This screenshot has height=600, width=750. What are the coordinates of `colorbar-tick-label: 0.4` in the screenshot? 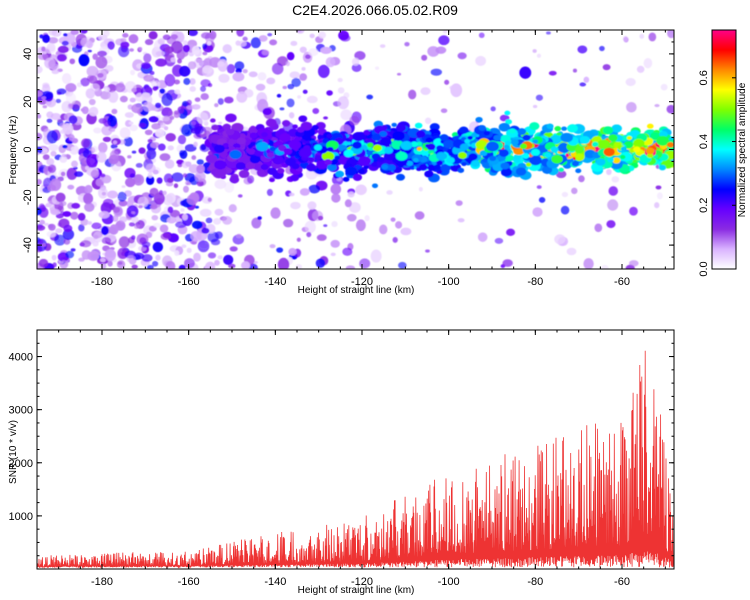 It's located at (704, 141).